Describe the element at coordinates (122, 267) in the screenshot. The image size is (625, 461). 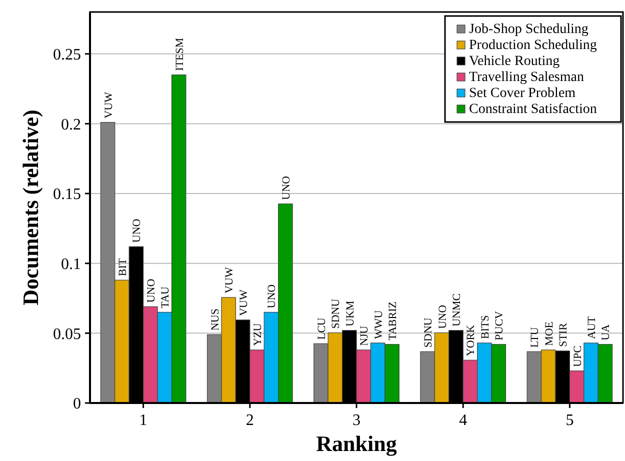
I see `data-label: BIT` at that location.